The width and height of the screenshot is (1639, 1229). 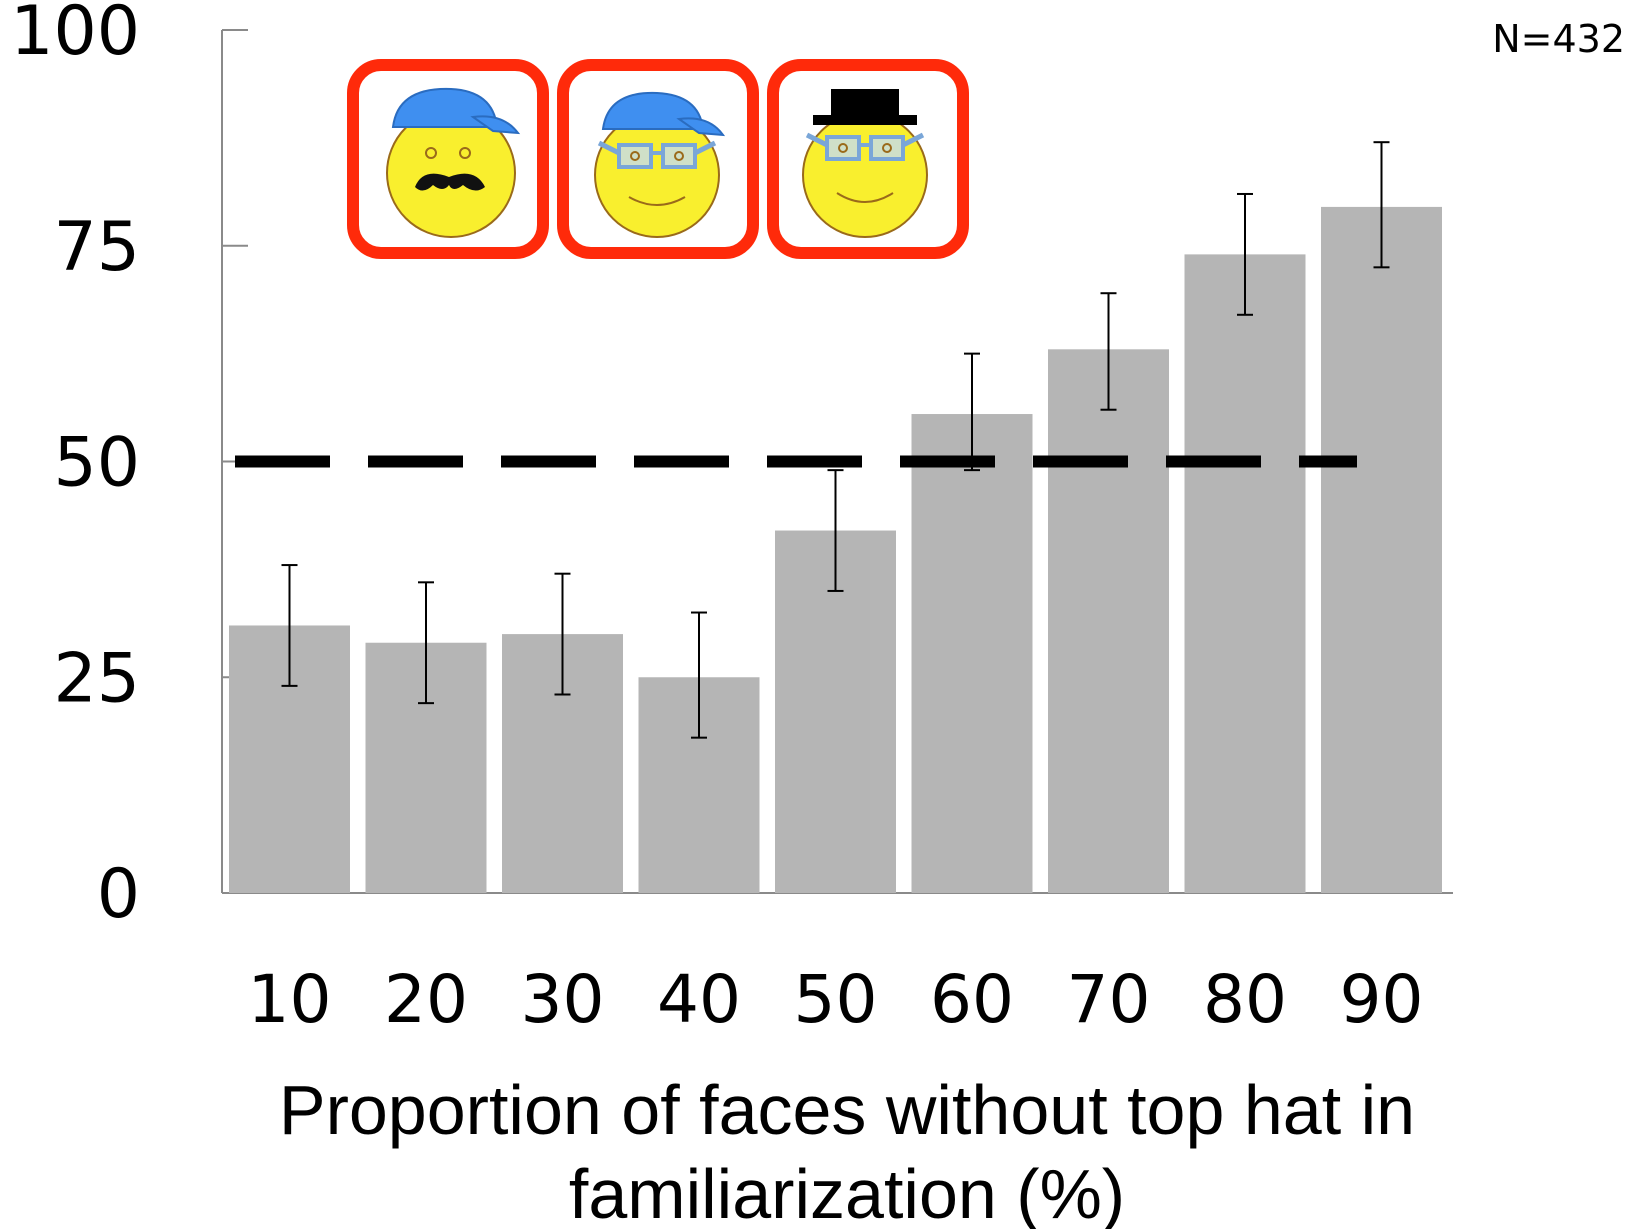 I want to click on smiley-tophat-glasses-icon, so click(x=868, y=159).